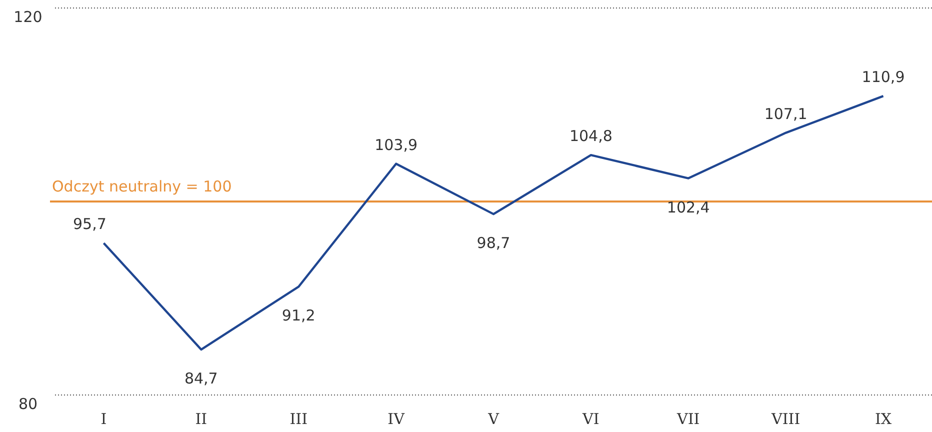  Describe the element at coordinates (142, 187) in the screenshot. I see `ref-line-label: Odczyt neutralny = 100` at that location.